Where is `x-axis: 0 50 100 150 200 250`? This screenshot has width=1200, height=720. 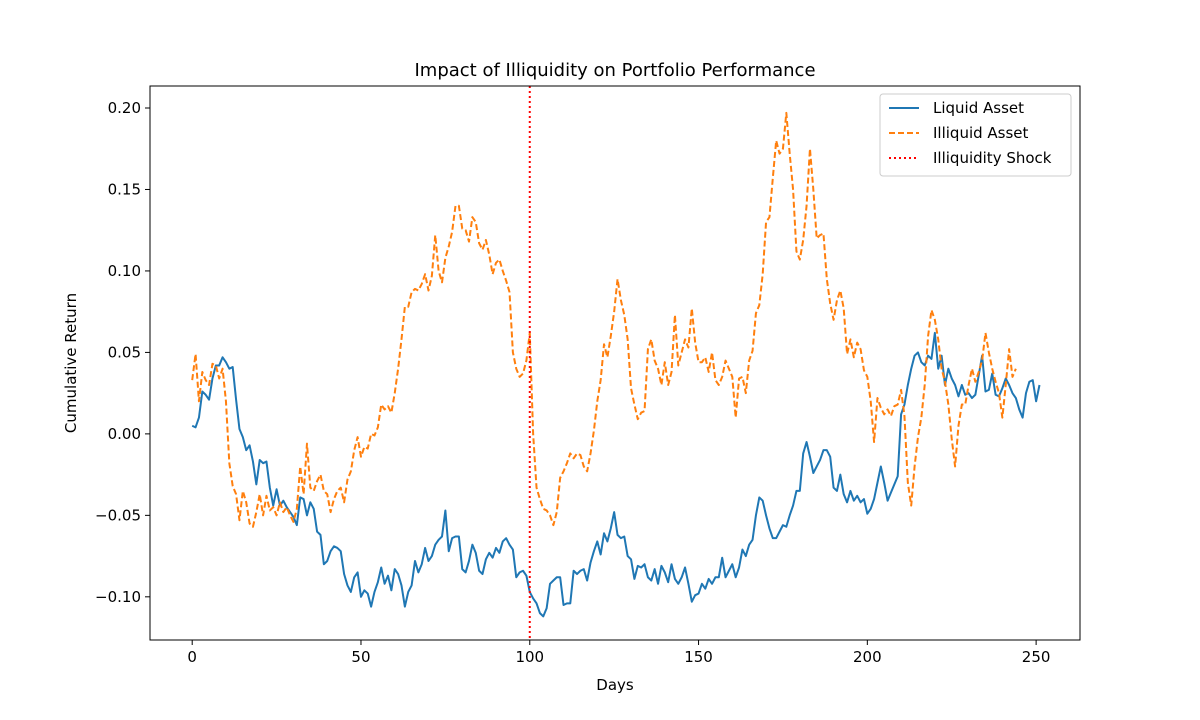
x-axis: 0 50 100 150 200 250 is located at coordinates (618, 653).